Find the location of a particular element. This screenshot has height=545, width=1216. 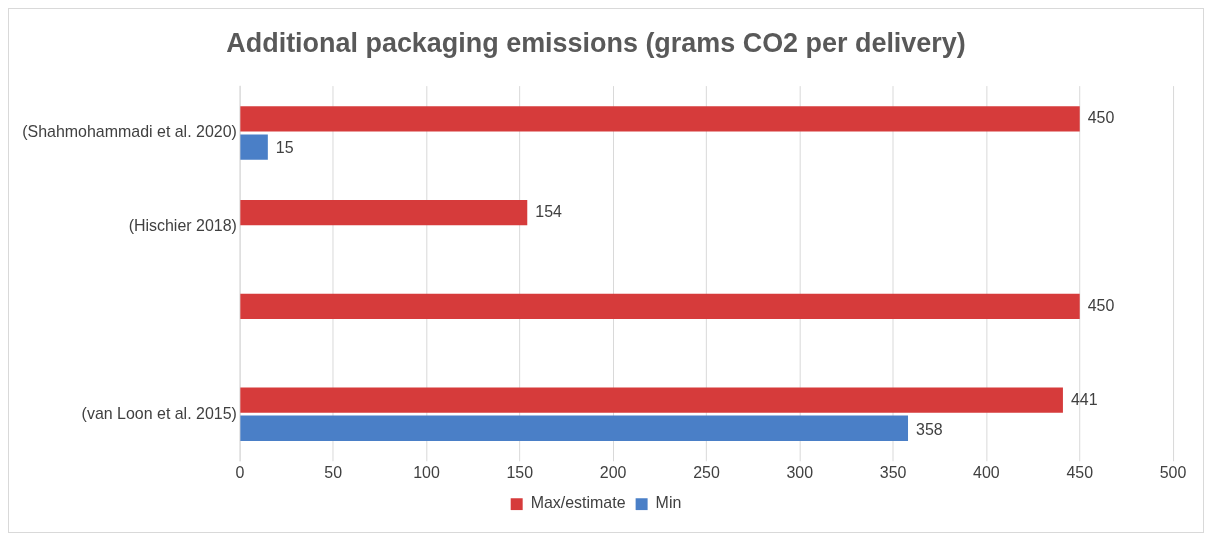

data-label: 15 is located at coordinates (284, 148).